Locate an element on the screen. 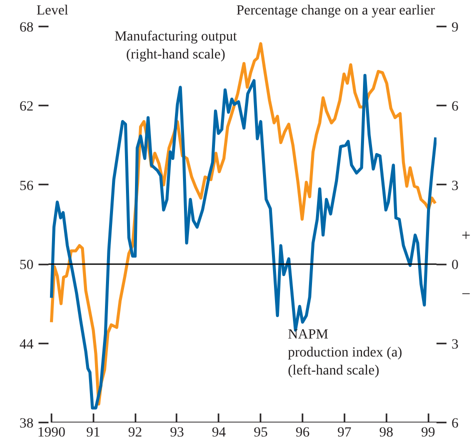 This screenshot has height=439, width=473. x-tick-label: 93 is located at coordinates (177, 432).